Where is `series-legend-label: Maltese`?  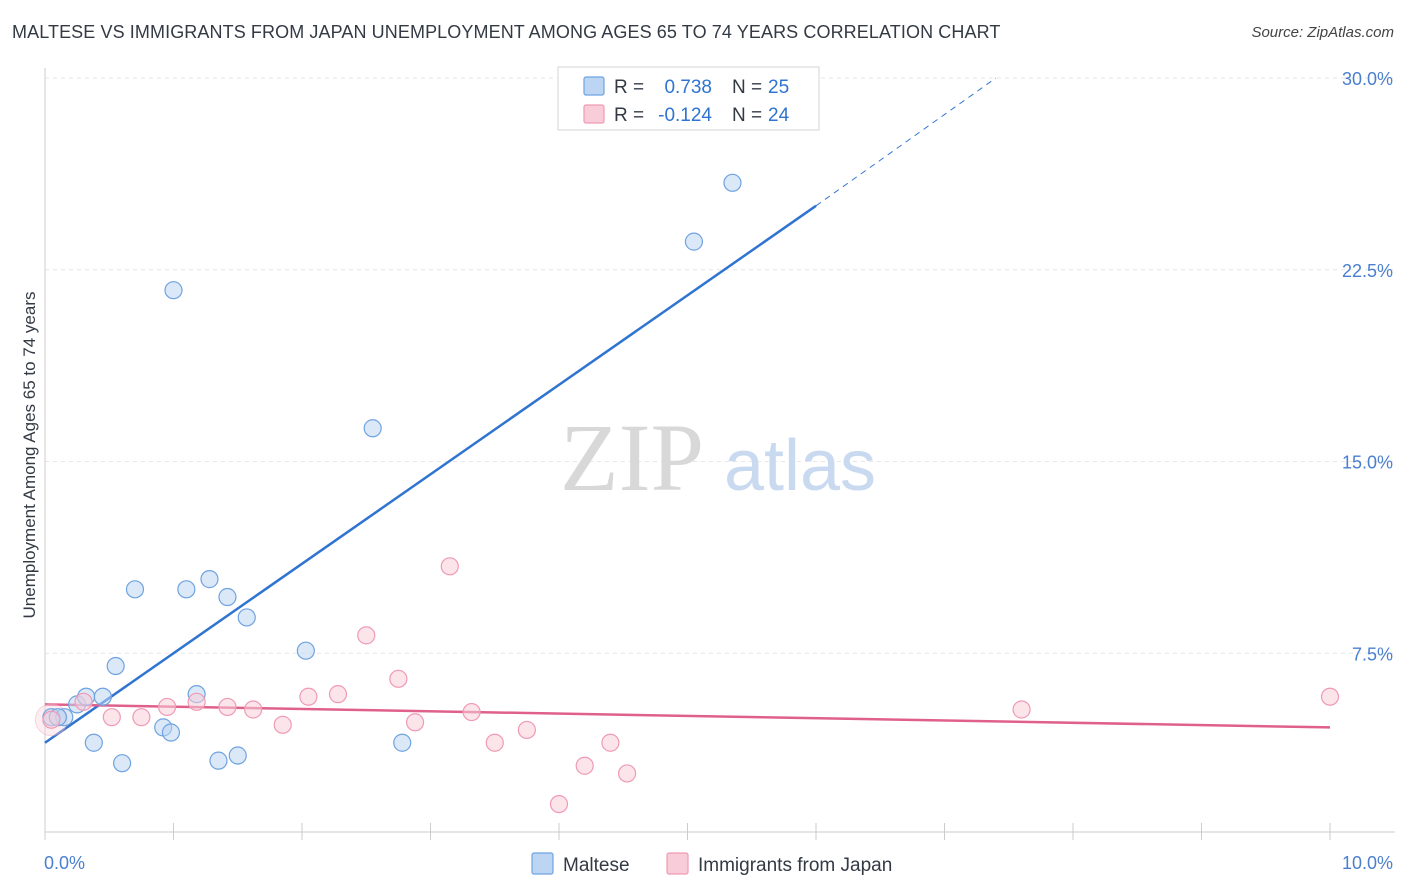
series-legend-label: Maltese is located at coordinates (596, 865).